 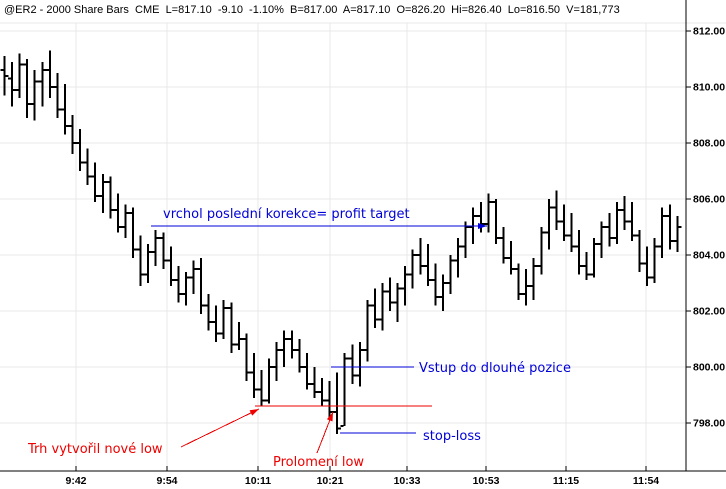 I want to click on price-tick-label: 800.00, so click(x=709, y=368).